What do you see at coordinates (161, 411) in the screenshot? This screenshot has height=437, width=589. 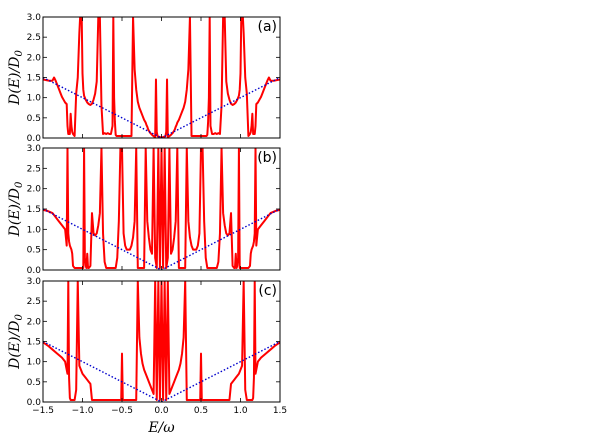 I see `x-tick-label: 0.0` at bounding box center [161, 411].